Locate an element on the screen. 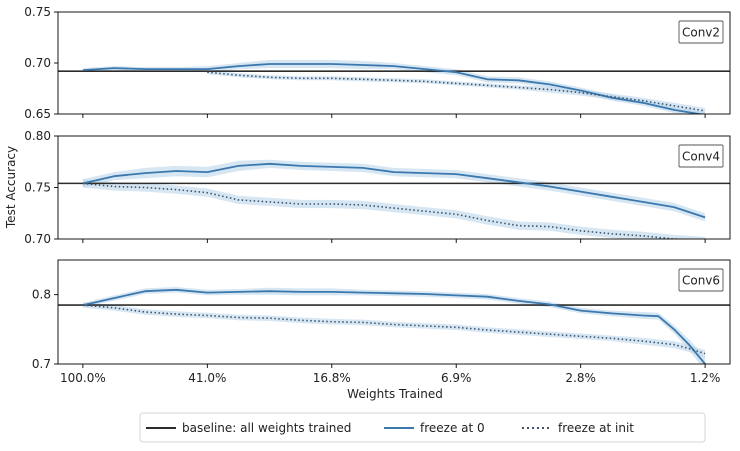 The width and height of the screenshot is (740, 451). series-freeze-init-conv2 is located at coordinates (456, 91).